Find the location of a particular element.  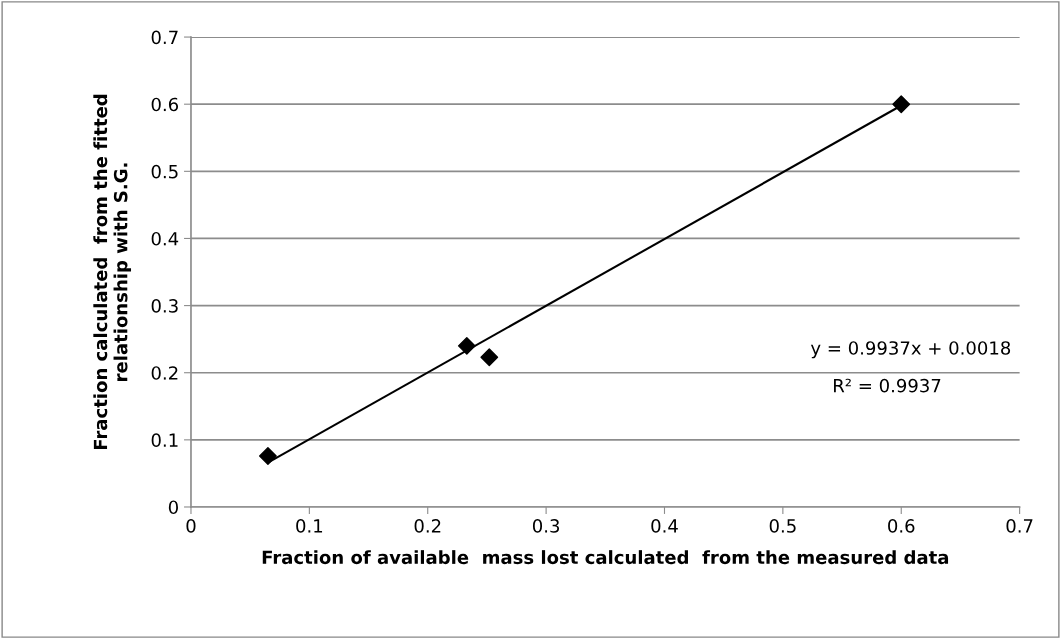

x-tick-label: 0.7 is located at coordinates (1019, 526).